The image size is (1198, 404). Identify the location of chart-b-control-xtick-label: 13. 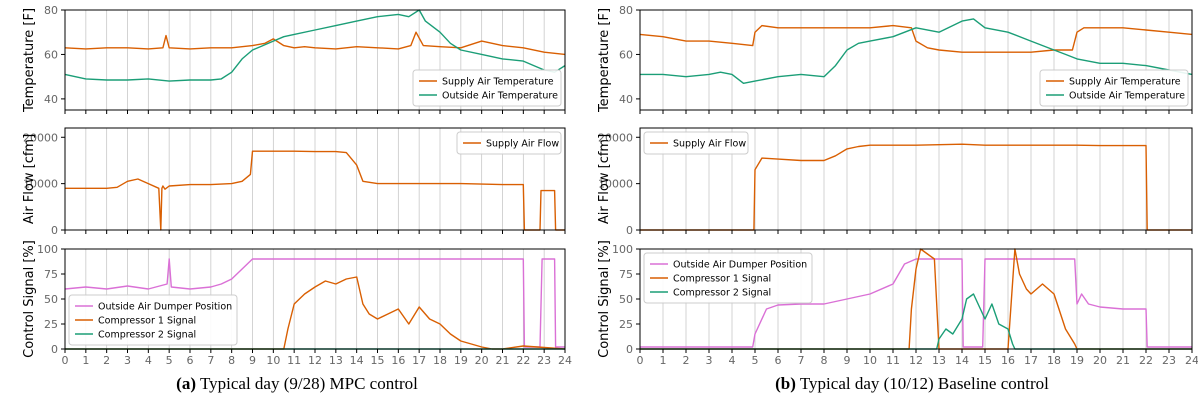
(939, 360).